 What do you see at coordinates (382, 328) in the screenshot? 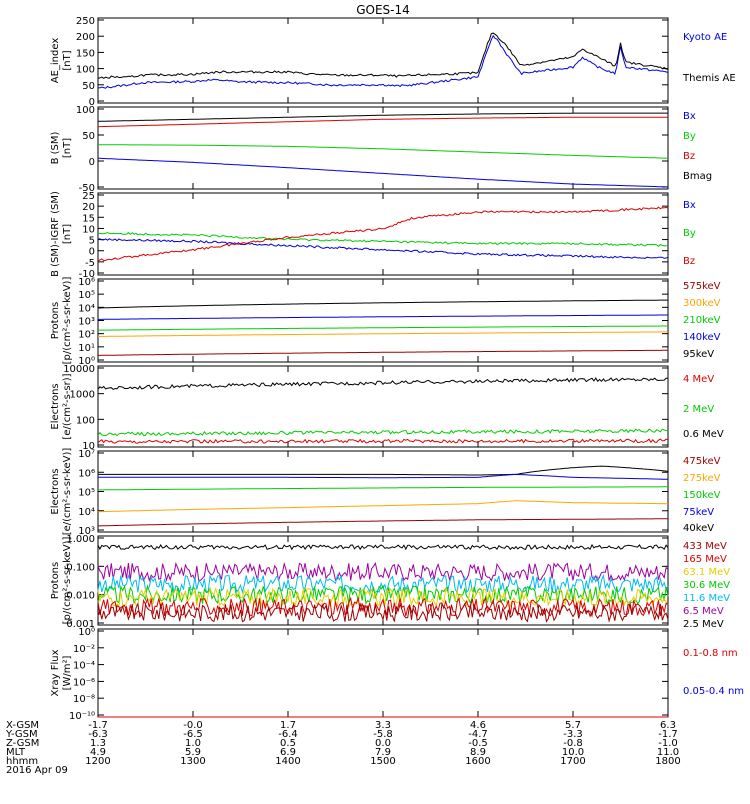
I see `series-210kev` at bounding box center [382, 328].